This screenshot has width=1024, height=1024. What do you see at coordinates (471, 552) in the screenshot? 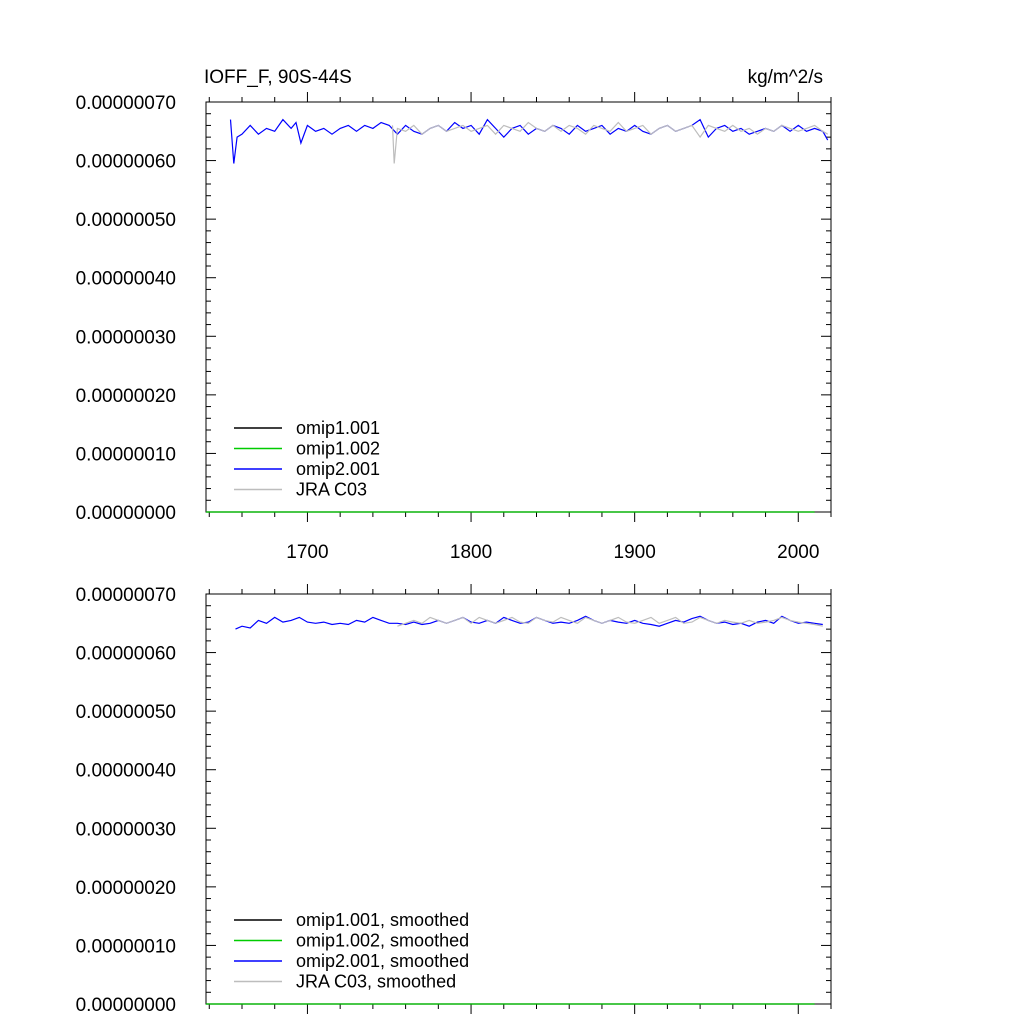
I see `x-tick-label: 1800` at bounding box center [471, 552].